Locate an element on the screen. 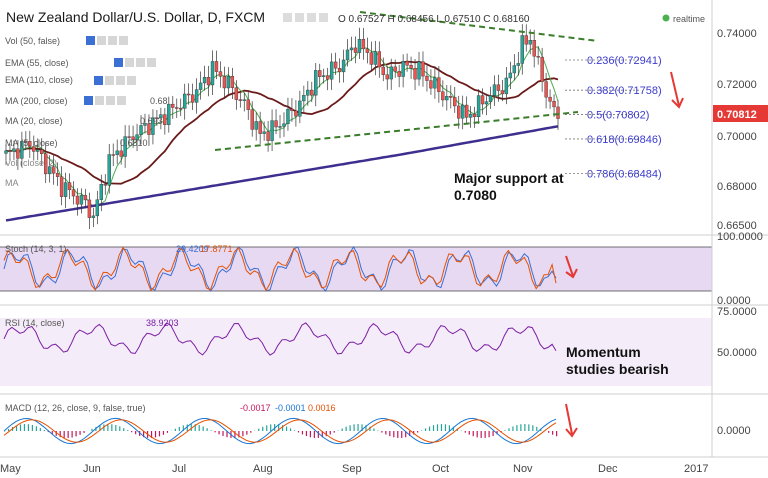  legend-vol: Vol (50, false) is located at coordinates (32, 41).